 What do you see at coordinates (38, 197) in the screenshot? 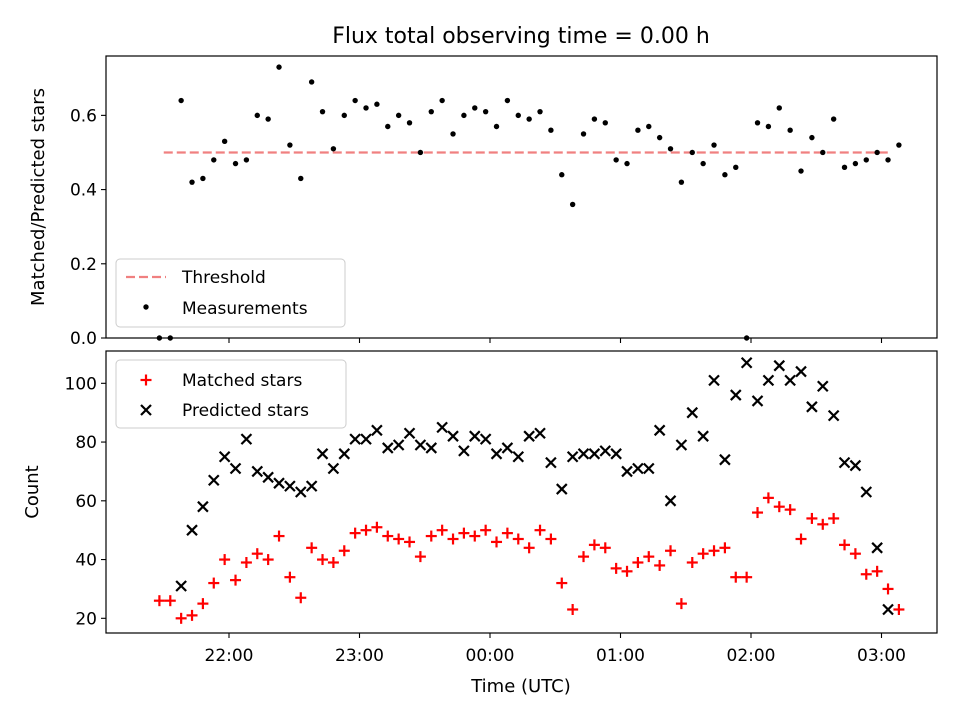
I see `top-y-axis-label: Matched/Predicted stars` at bounding box center [38, 197].